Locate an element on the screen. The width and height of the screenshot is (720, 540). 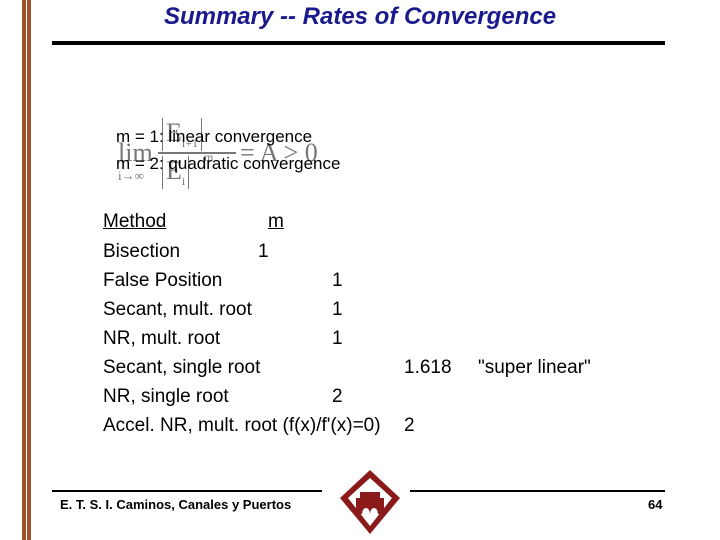
formula-lim: lim is located at coordinates (135, 152).